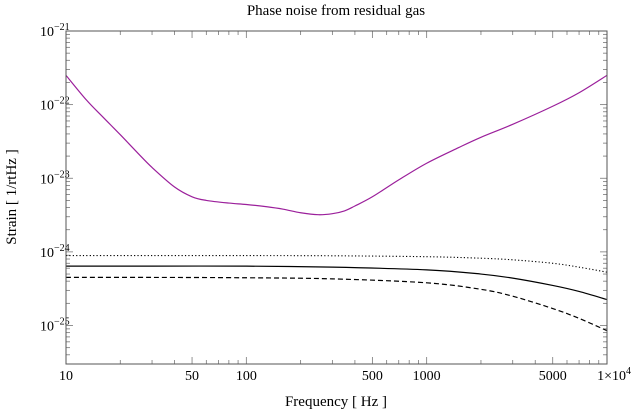 This screenshot has height=412, width=637. What do you see at coordinates (336, 11) in the screenshot?
I see `chart-title: Phase noise from residual gas` at bounding box center [336, 11].